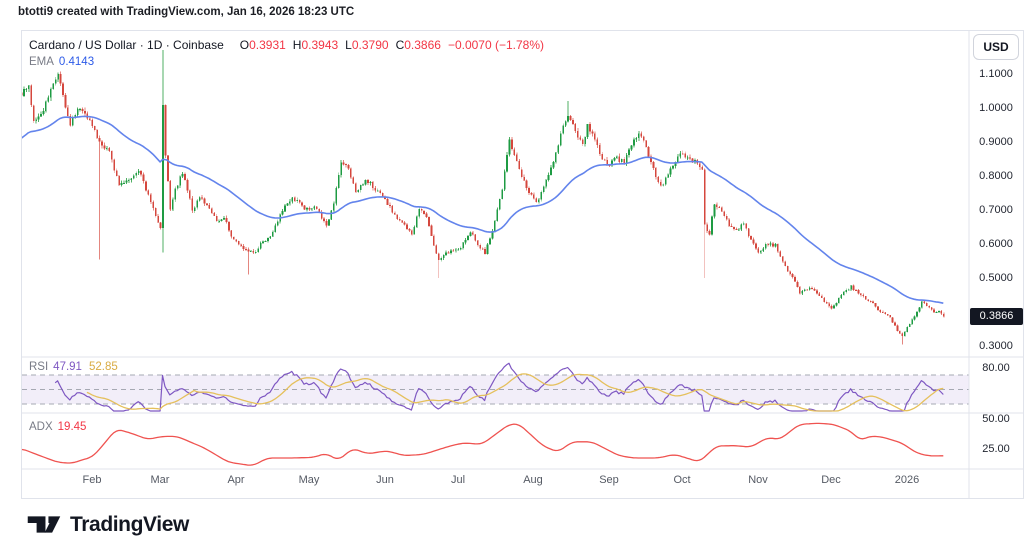 The height and width of the screenshot is (544, 1024). Describe the element at coordinates (39, 367) in the screenshot. I see `rsi-label: RSI` at that location.